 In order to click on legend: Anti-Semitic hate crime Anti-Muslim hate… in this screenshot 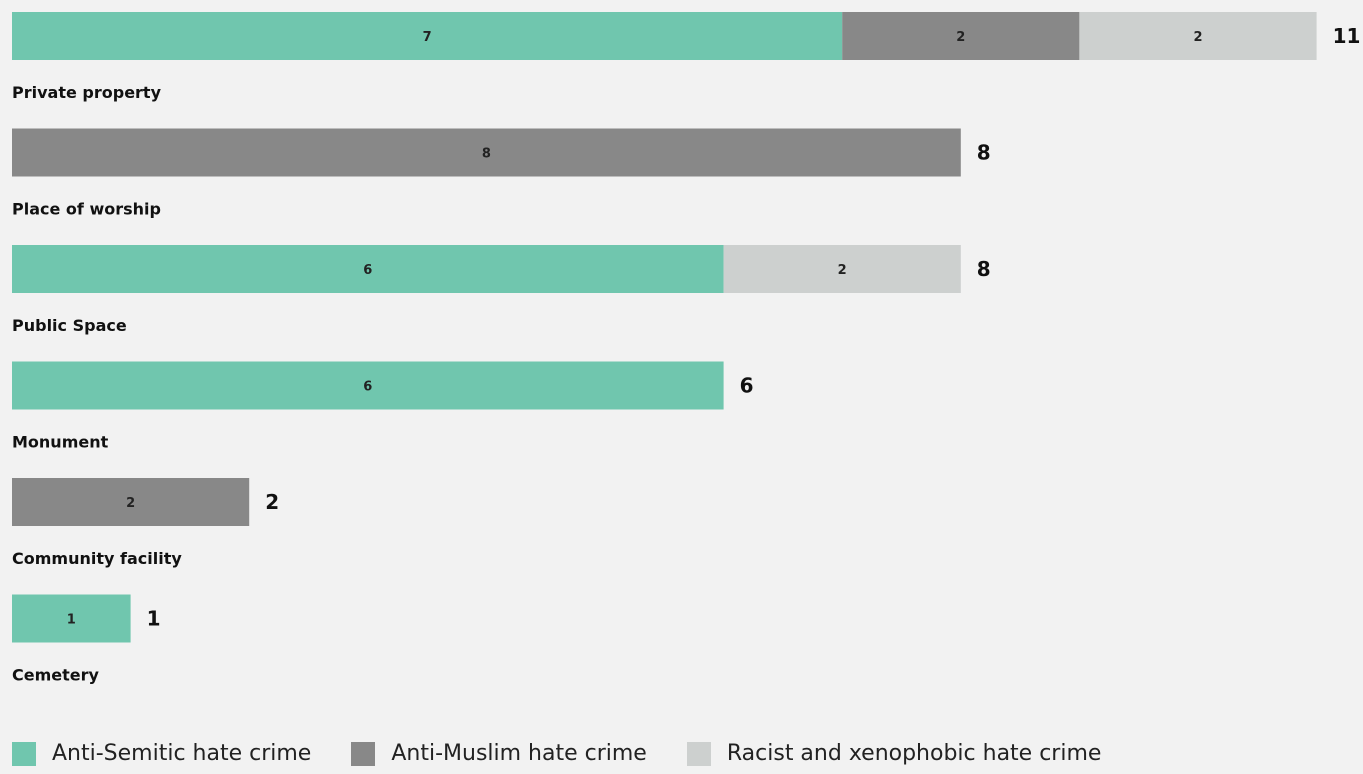, I will do `click(576, 753)`.